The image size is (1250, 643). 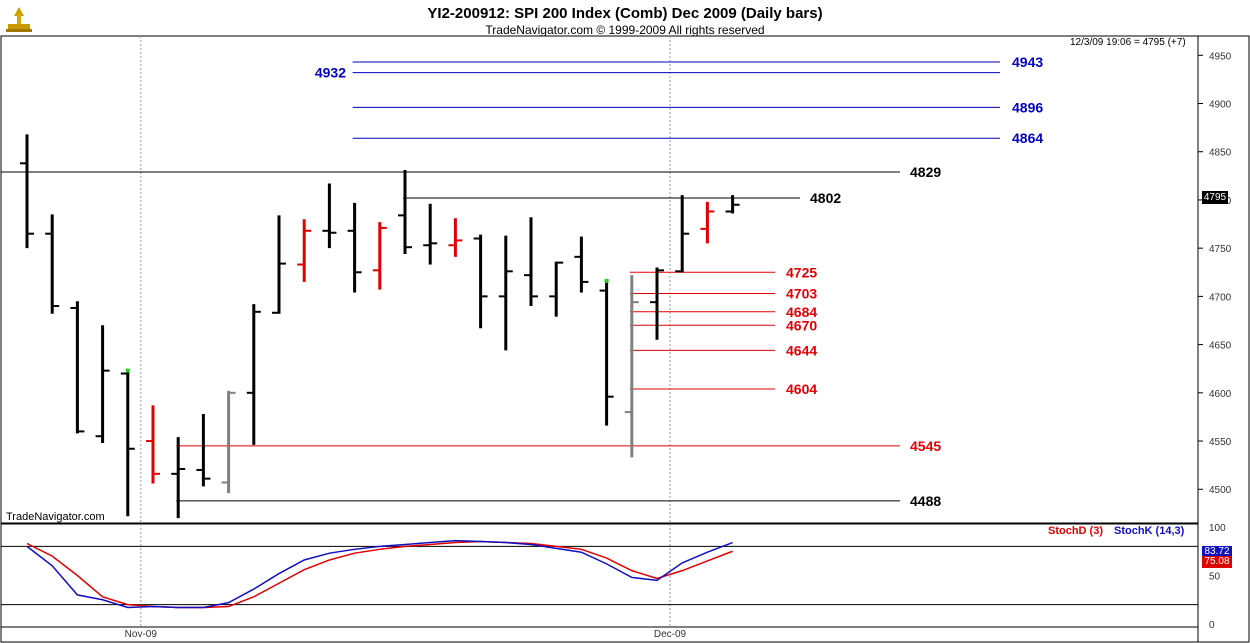 What do you see at coordinates (1027, 138) in the screenshot?
I see `level-label: 4864` at bounding box center [1027, 138].